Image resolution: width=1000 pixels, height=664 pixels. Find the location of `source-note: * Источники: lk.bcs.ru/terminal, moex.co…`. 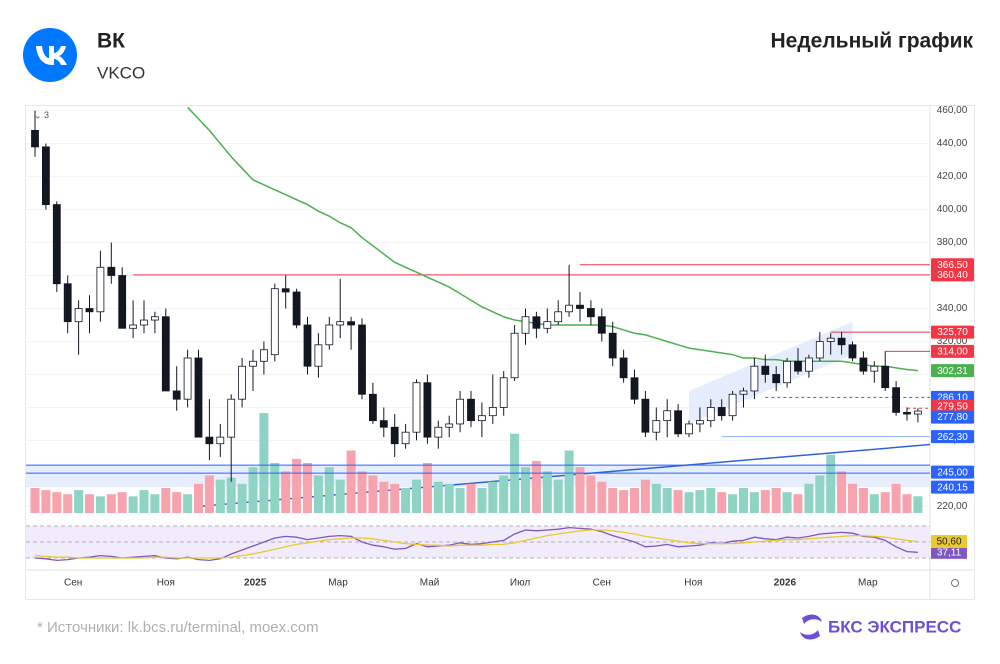

source-note: * Источники: lk.bcs.ru/terminal, moex.co… is located at coordinates (178, 627).